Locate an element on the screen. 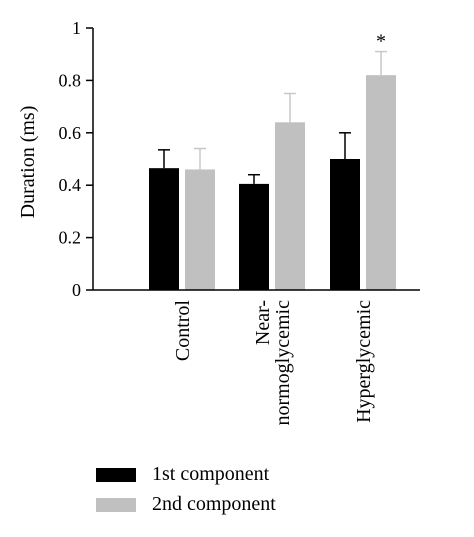  x-tick-label: Hyperglycemic is located at coordinates (364, 361).